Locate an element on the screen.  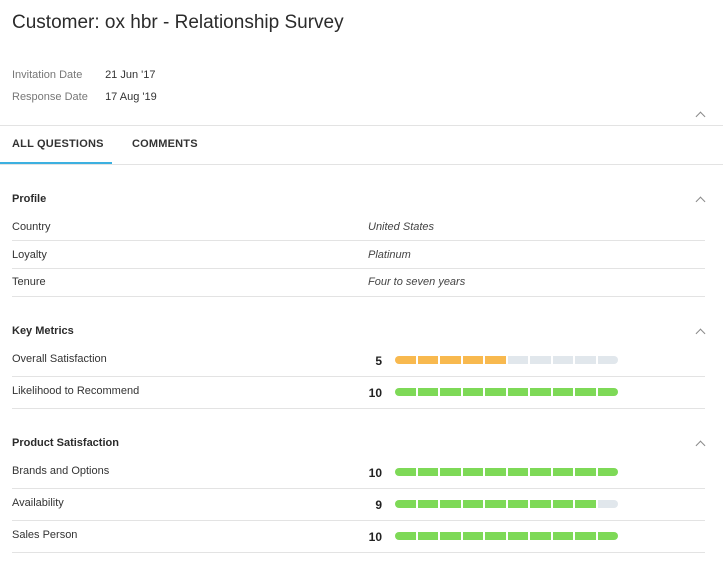
question-label: Overall Satisfaction is located at coordinates (59, 359).